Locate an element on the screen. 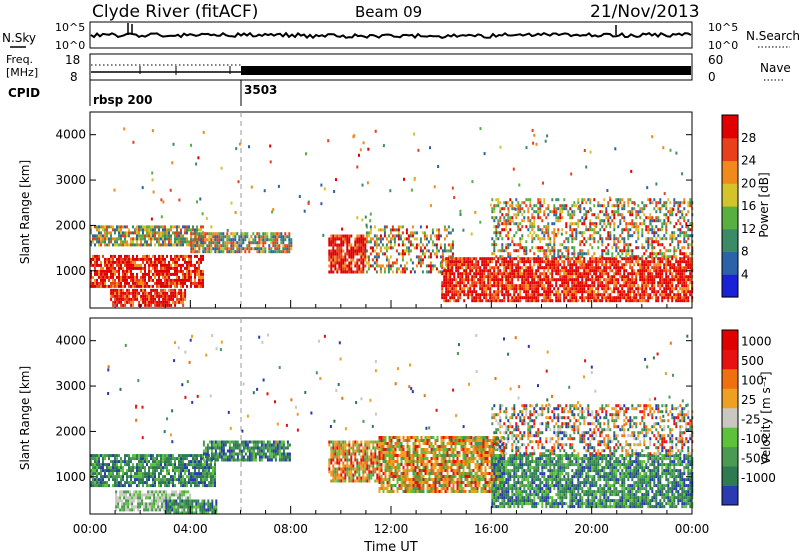 The height and width of the screenshot is (554, 800). freq-tick-bottom: 8 is located at coordinates (74, 77).